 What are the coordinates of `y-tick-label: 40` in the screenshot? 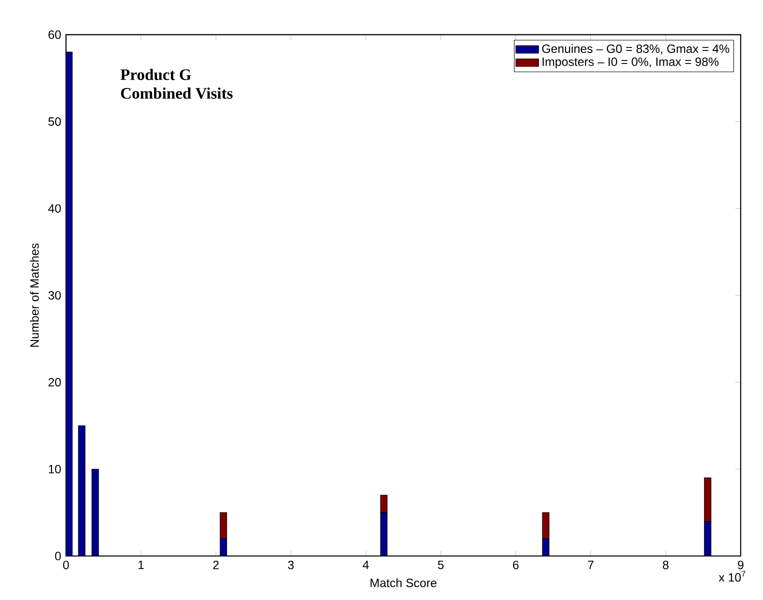 It's located at (54, 208).